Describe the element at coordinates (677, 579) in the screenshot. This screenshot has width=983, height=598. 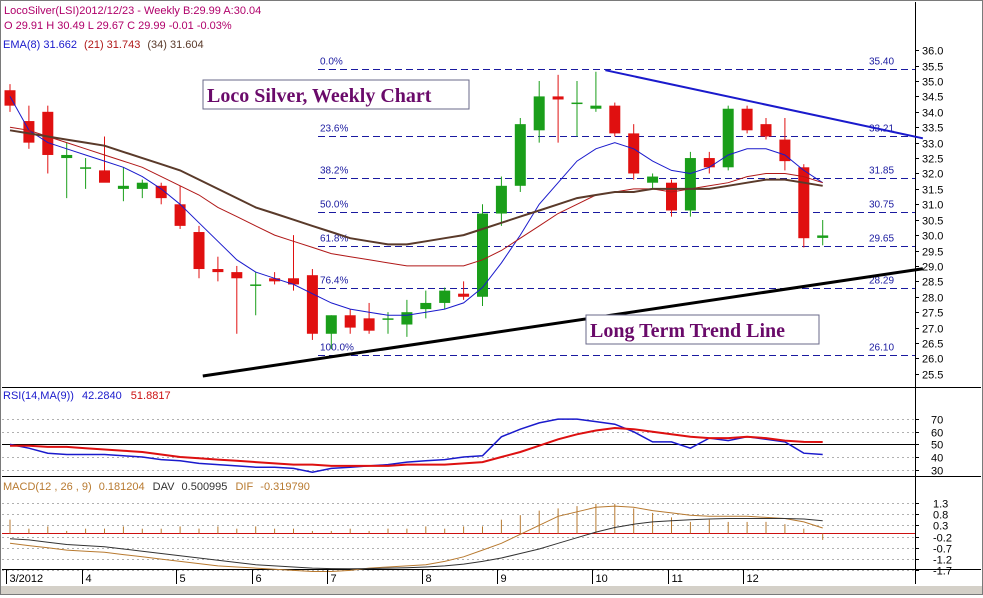
I see `time-tick-label: 11` at that location.